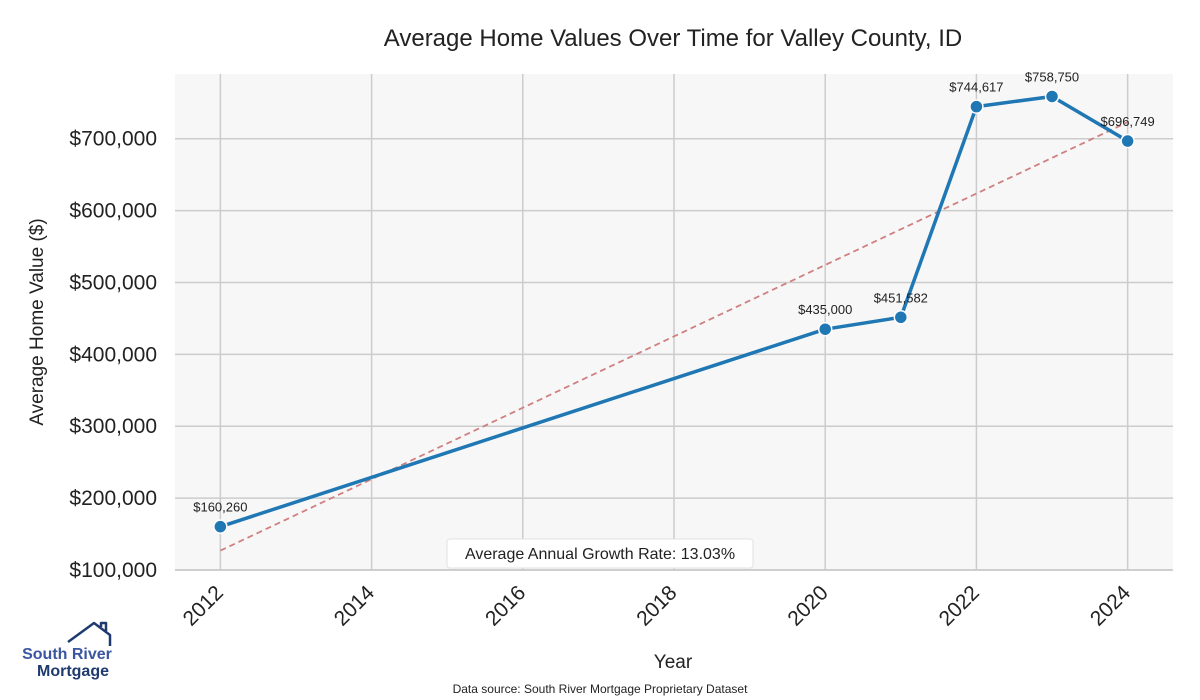 This screenshot has height=700, width=1200. Describe the element at coordinates (505, 605) in the screenshot. I see `x-tick-label: 2016` at that location.